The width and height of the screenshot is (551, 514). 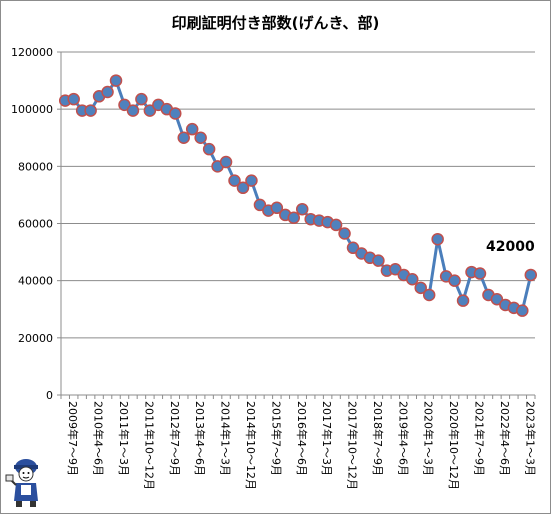 What do you see at coordinates (530, 438) in the screenshot?
I see `x-tick-label: 2023年1～3月` at bounding box center [530, 438].